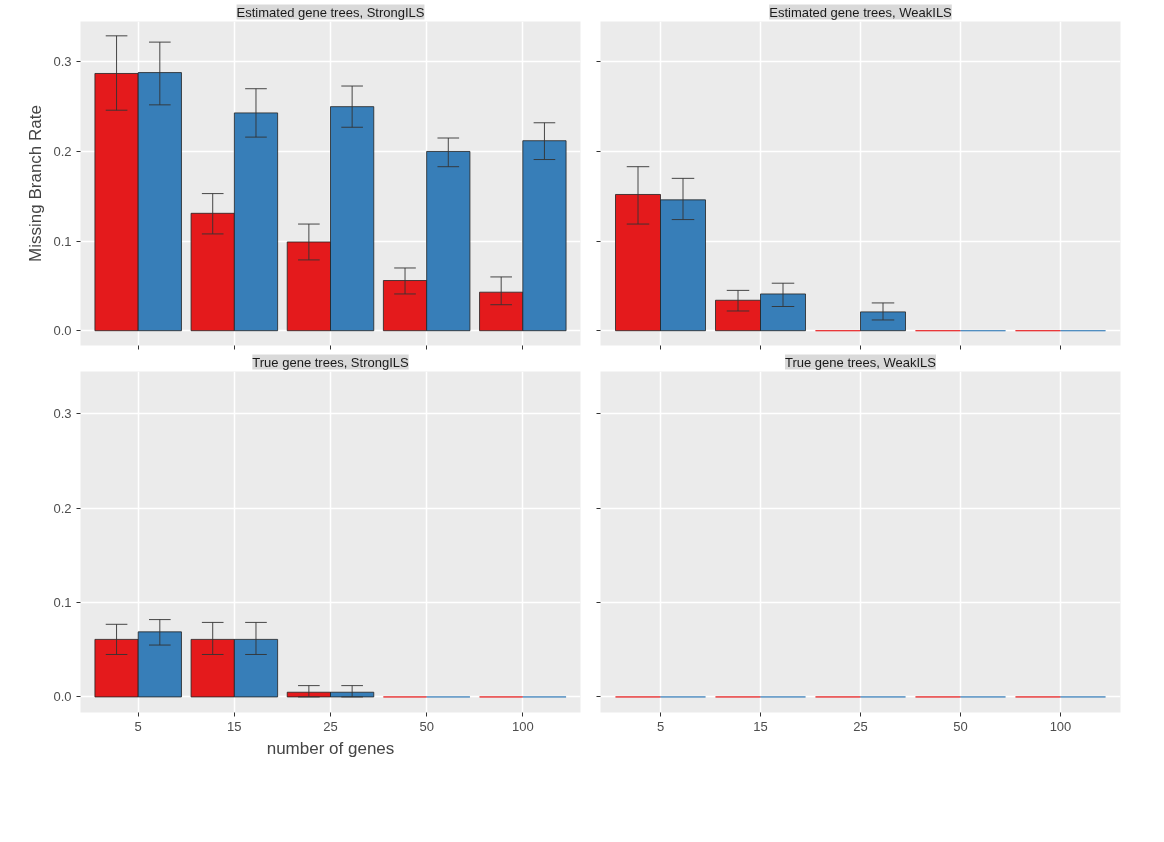  I want to click on y-axis-title: Missing Branch Rate, so click(36, 183).